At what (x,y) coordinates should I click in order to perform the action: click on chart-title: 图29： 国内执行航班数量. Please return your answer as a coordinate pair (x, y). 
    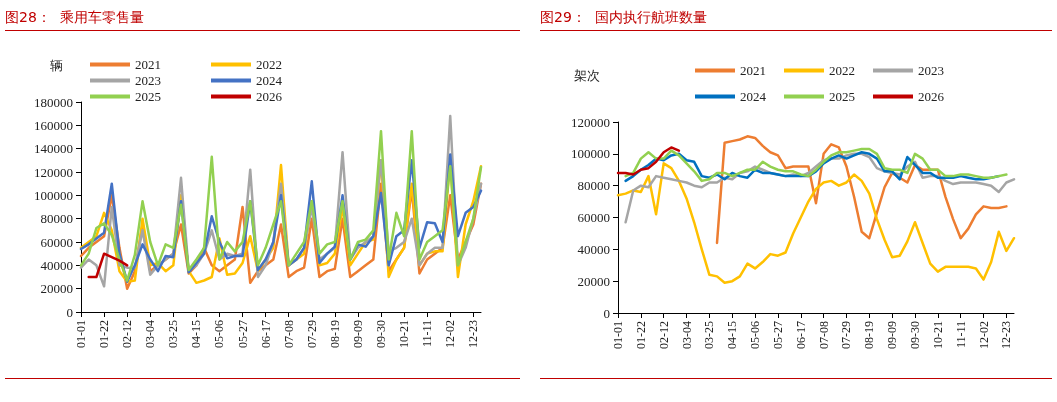
    Looking at the image, I should click on (796, 17).